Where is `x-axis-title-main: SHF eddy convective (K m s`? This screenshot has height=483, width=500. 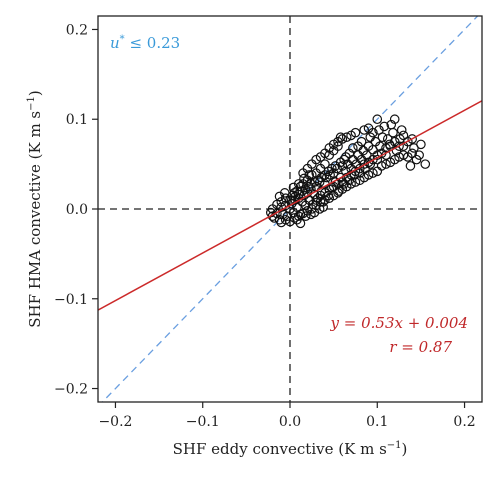 x-axis-title-main: SHF eddy convective (K m s is located at coordinates (280, 449).